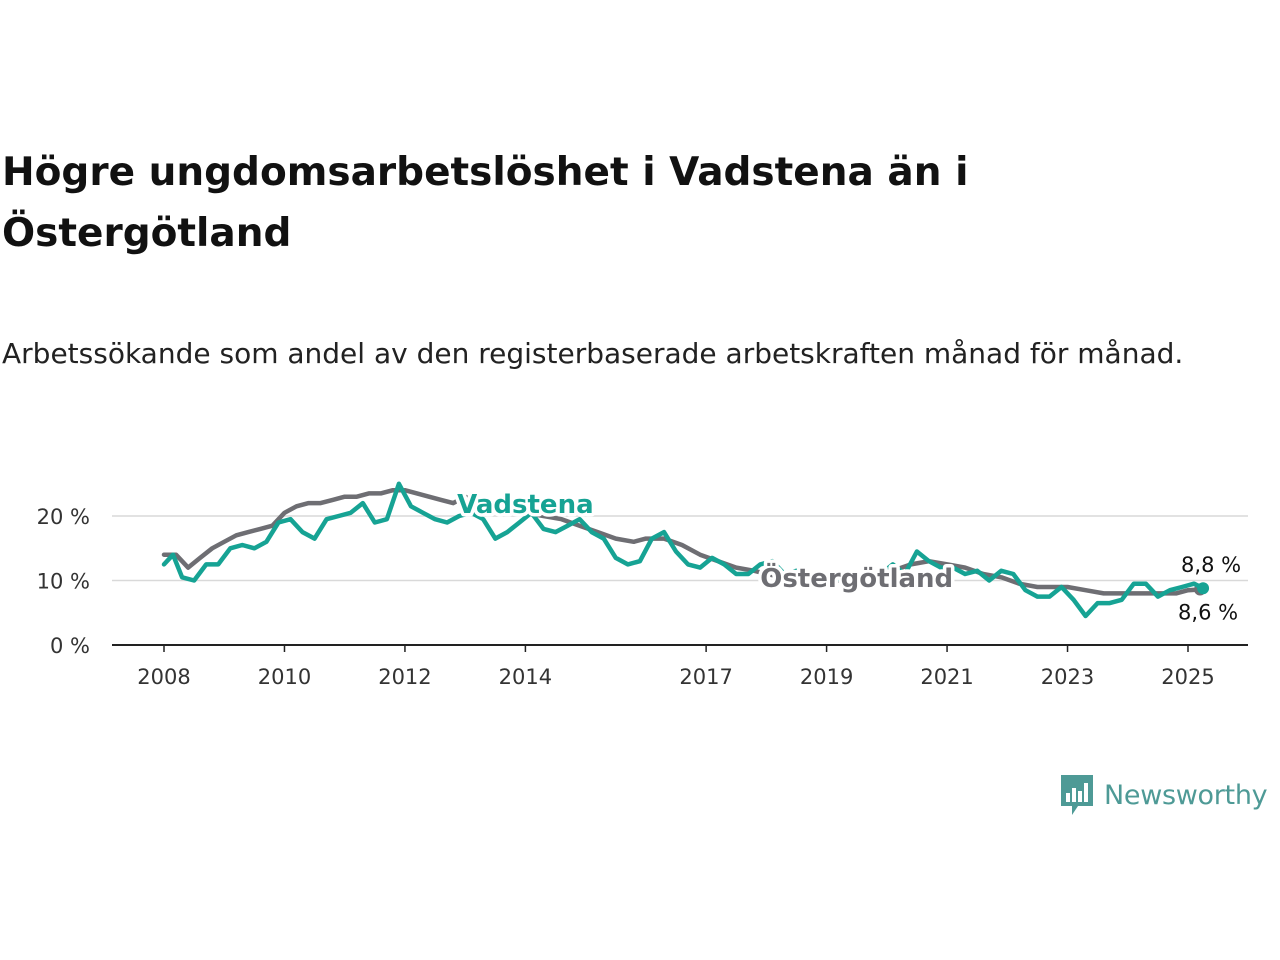  What do you see at coordinates (1067, 677) in the screenshot?
I see `x-tick-label: 2023` at bounding box center [1067, 677].